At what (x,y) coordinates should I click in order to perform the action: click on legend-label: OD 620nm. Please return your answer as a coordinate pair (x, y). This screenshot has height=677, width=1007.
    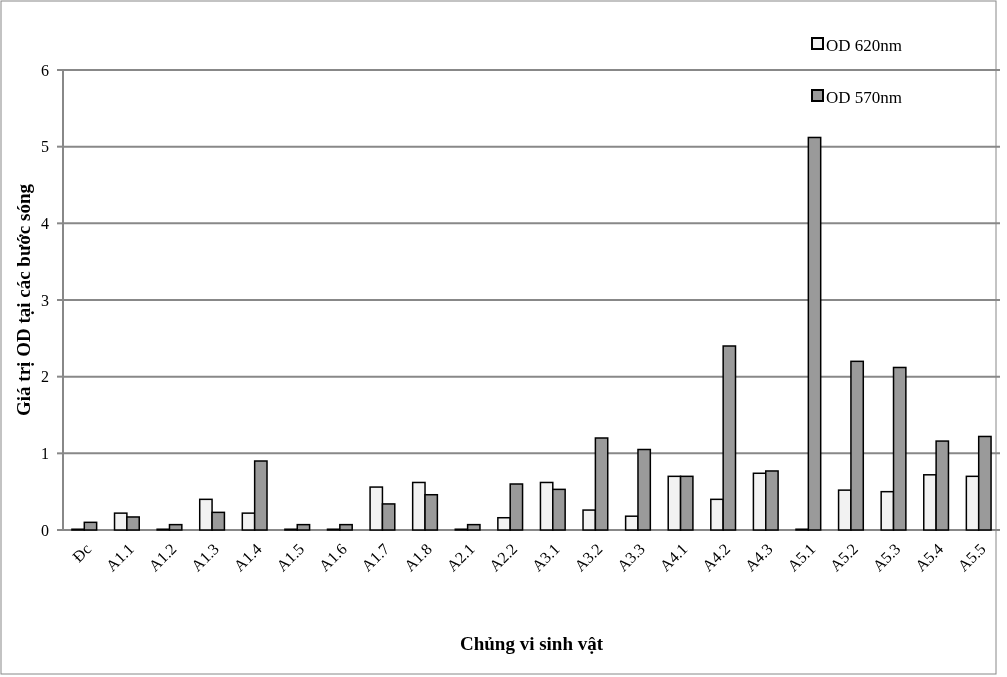
    Looking at the image, I should click on (864, 45).